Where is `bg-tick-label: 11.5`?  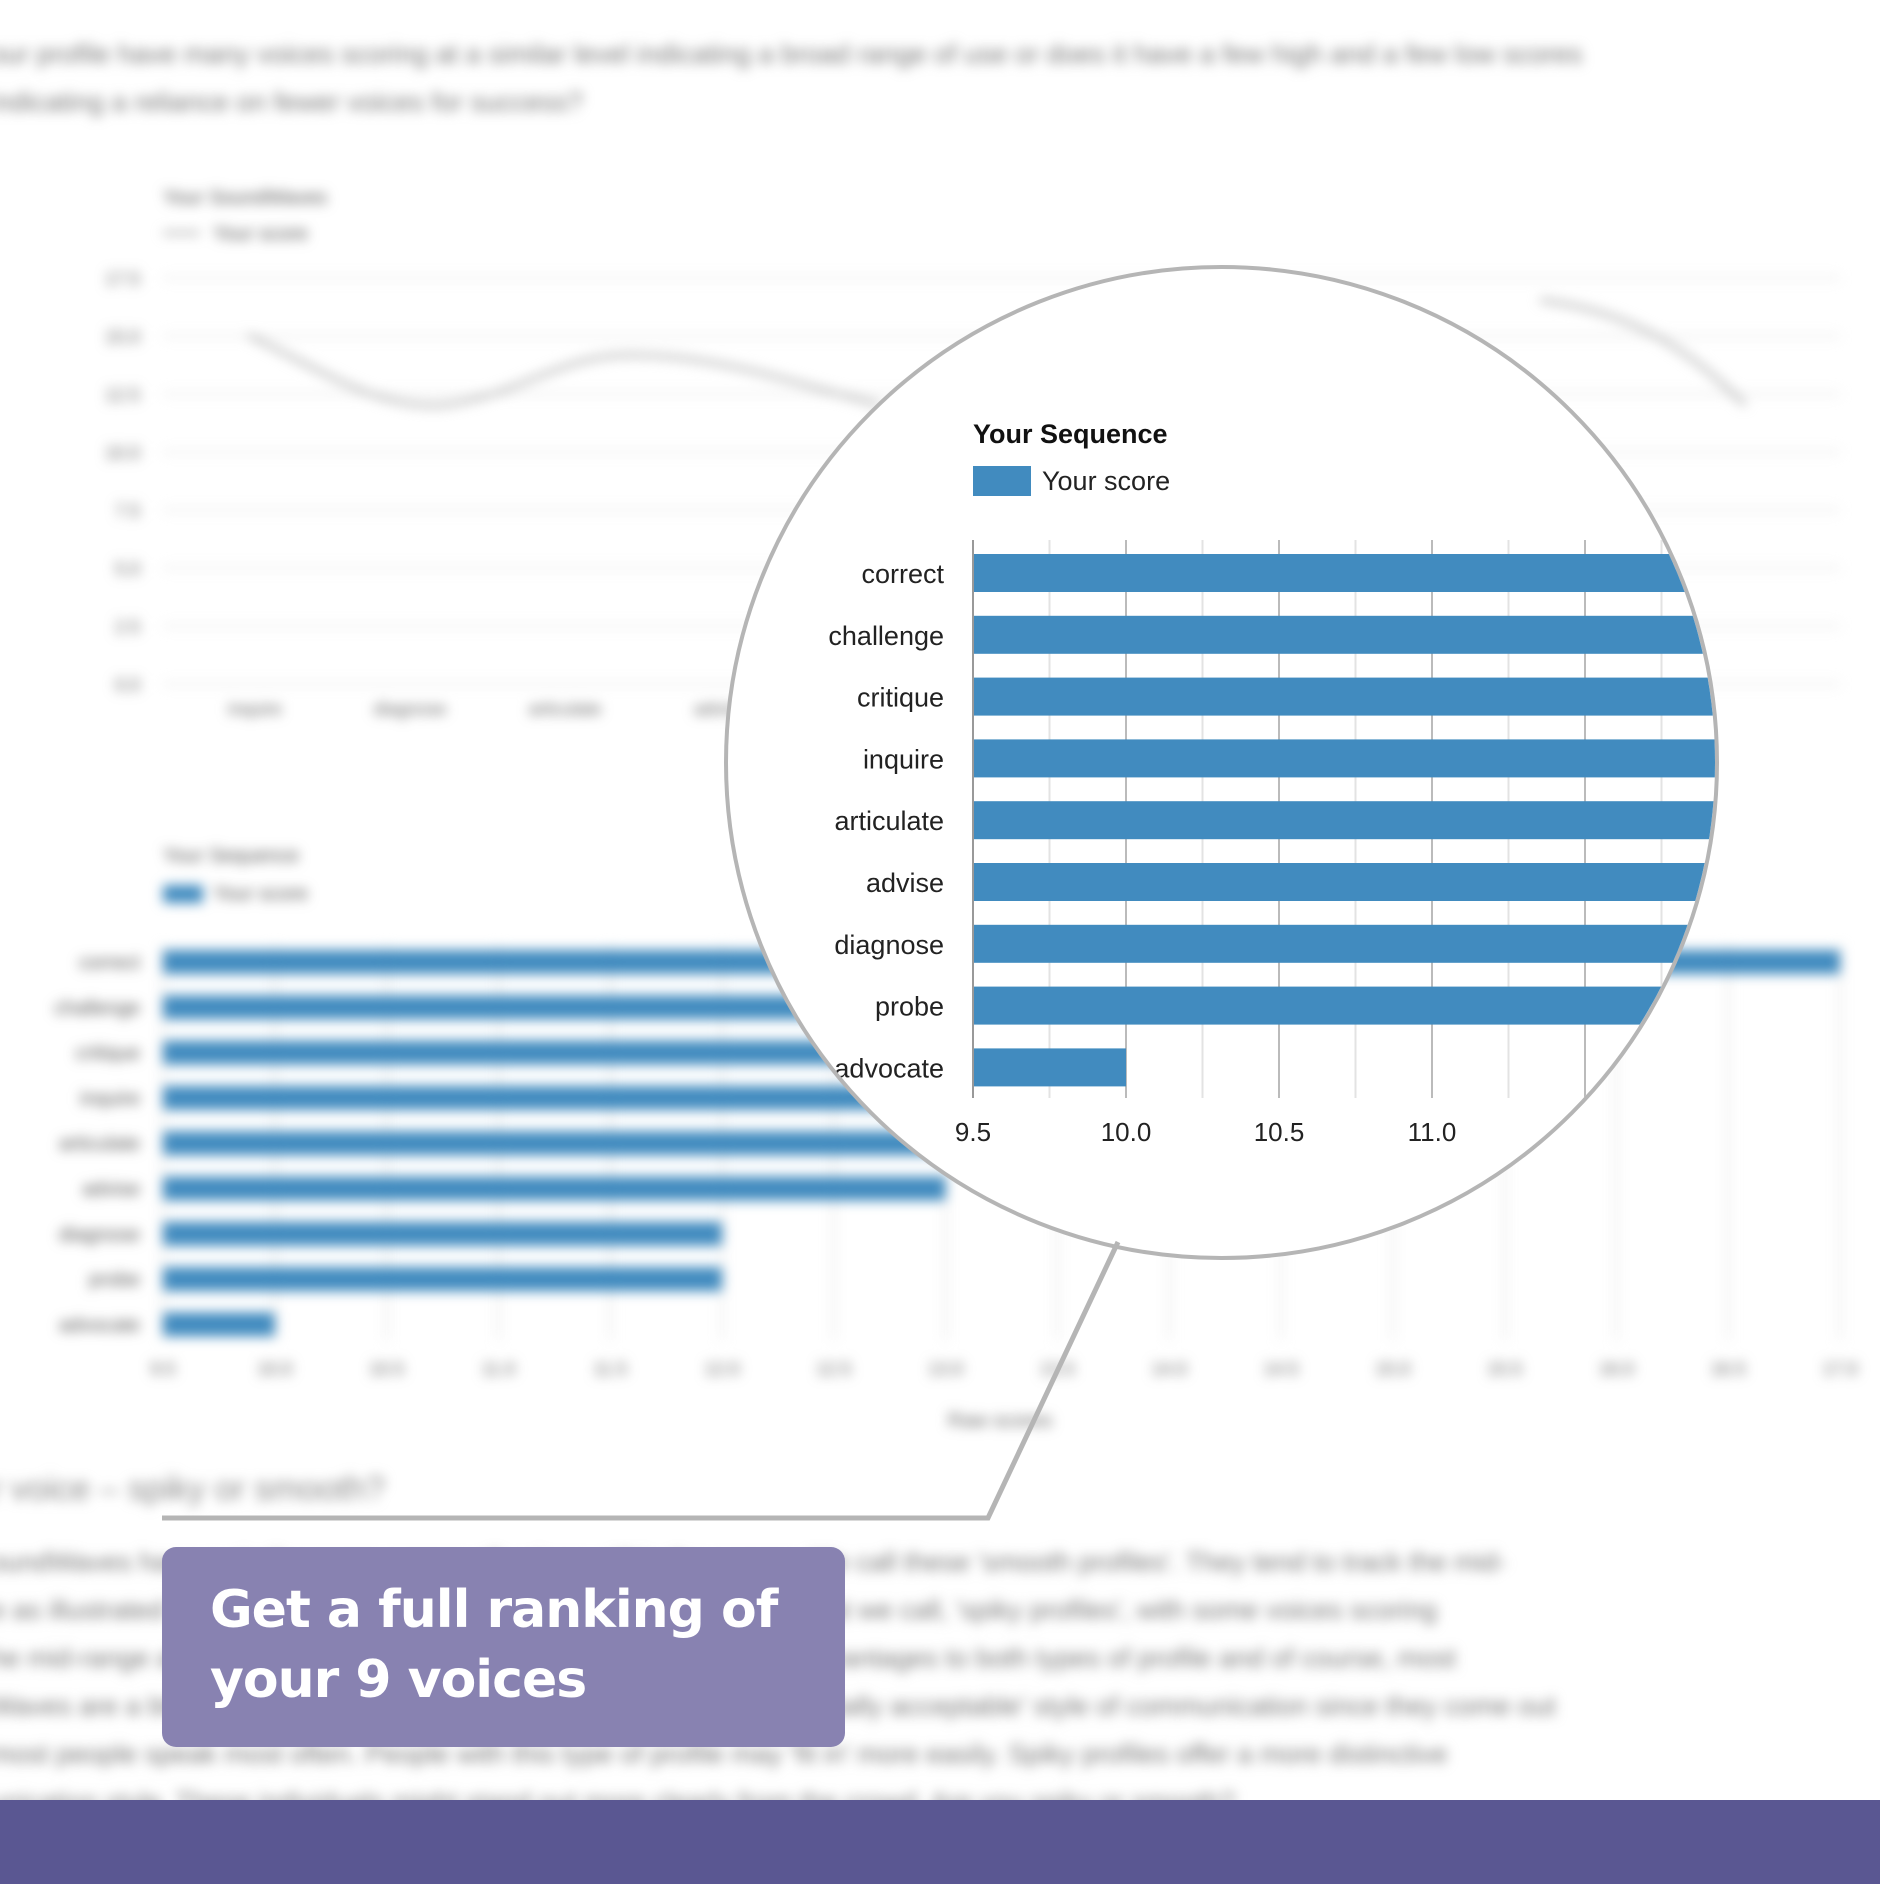
bg-tick-label: 11.5 is located at coordinates (610, 1369).